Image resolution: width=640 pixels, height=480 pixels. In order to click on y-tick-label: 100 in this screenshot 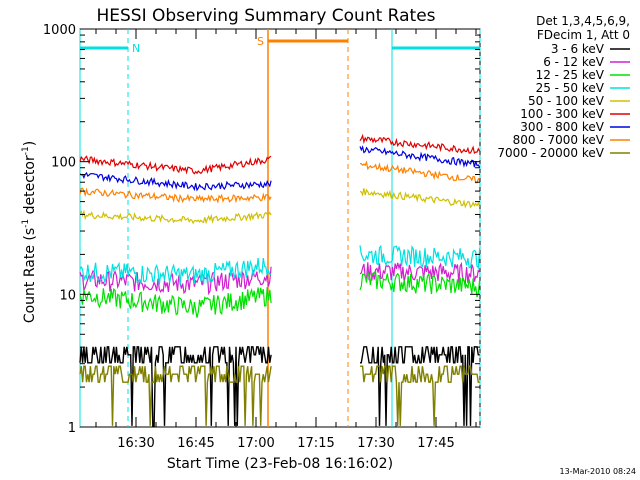, I will do `click(63, 163)`.